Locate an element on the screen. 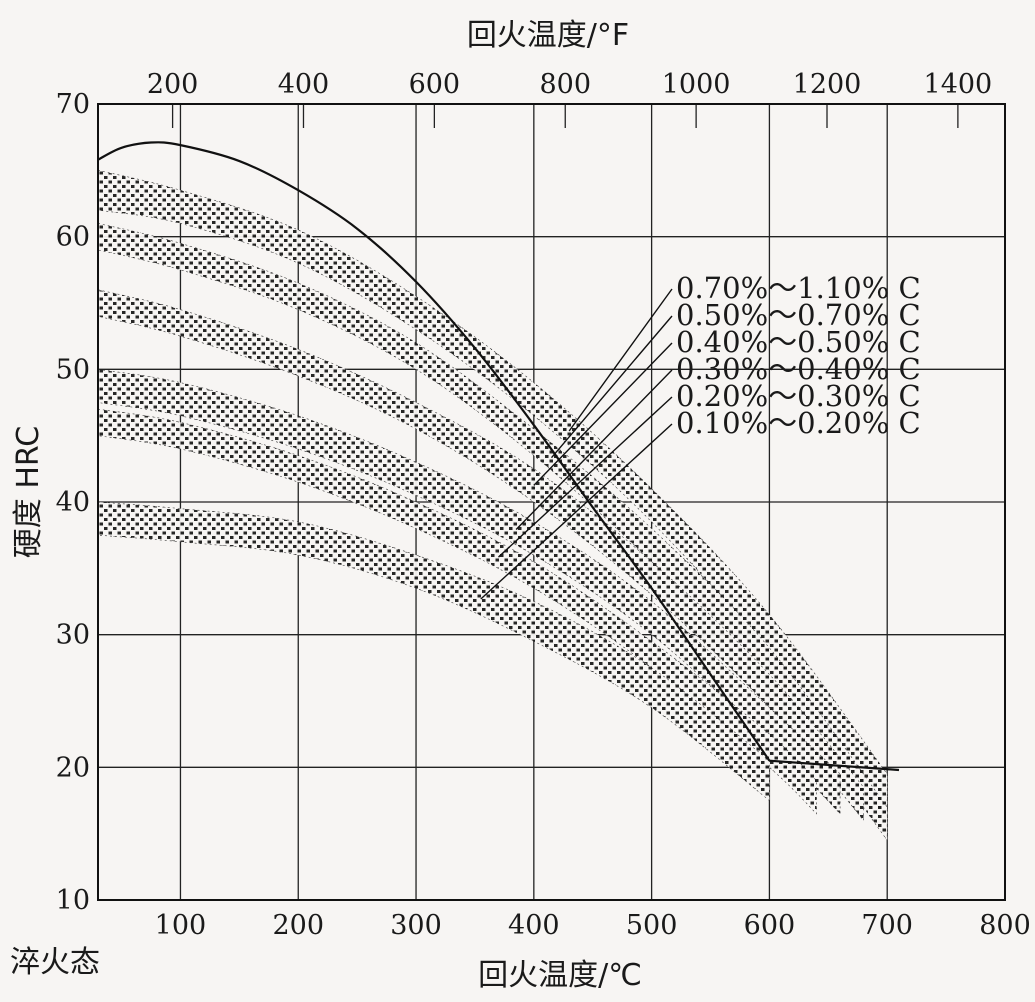 This screenshot has height=1002, width=1035. x-tick-label: 800 is located at coordinates (1005, 925).